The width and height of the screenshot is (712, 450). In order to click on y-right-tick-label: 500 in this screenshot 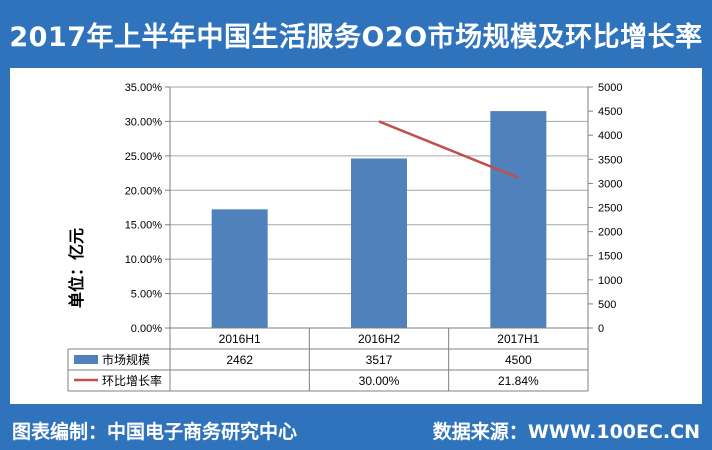, I will do `click(607, 305)`.